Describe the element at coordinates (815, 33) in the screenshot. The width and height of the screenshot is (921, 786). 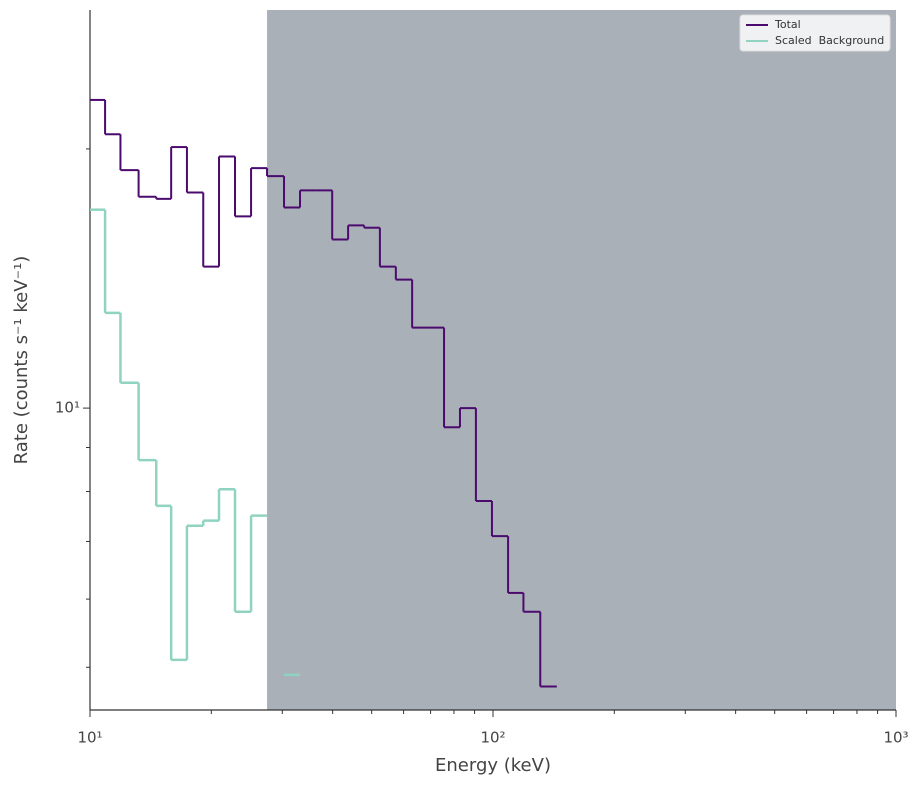
I see `legend-box` at that location.